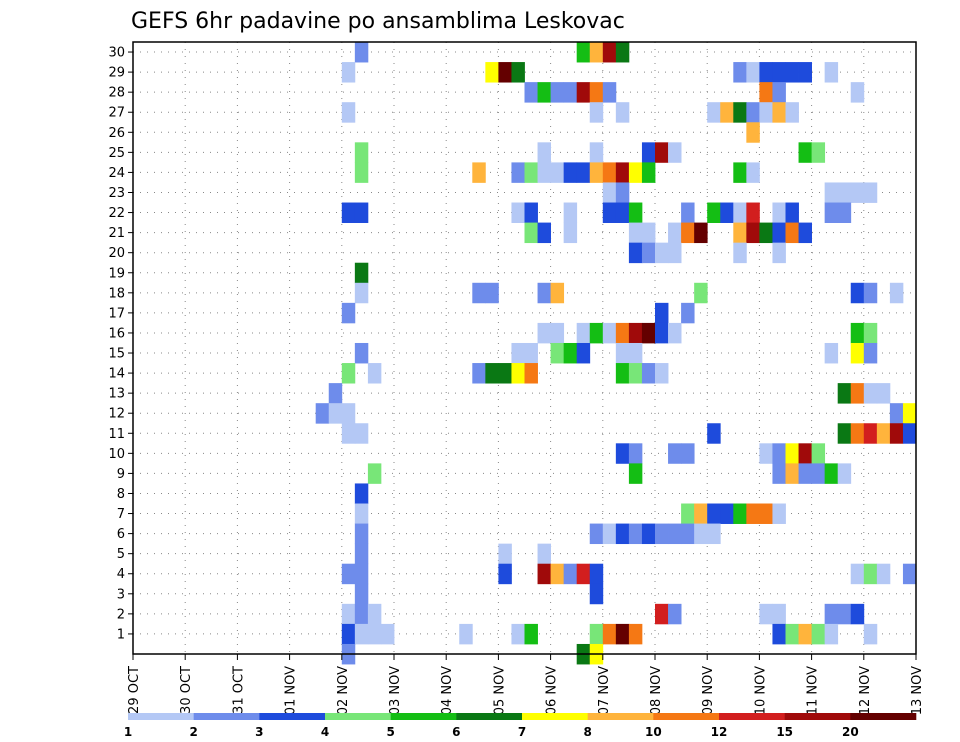  Describe the element at coordinates (116, 233) in the screenshot. I see `y-tick-label: 21` at that location.